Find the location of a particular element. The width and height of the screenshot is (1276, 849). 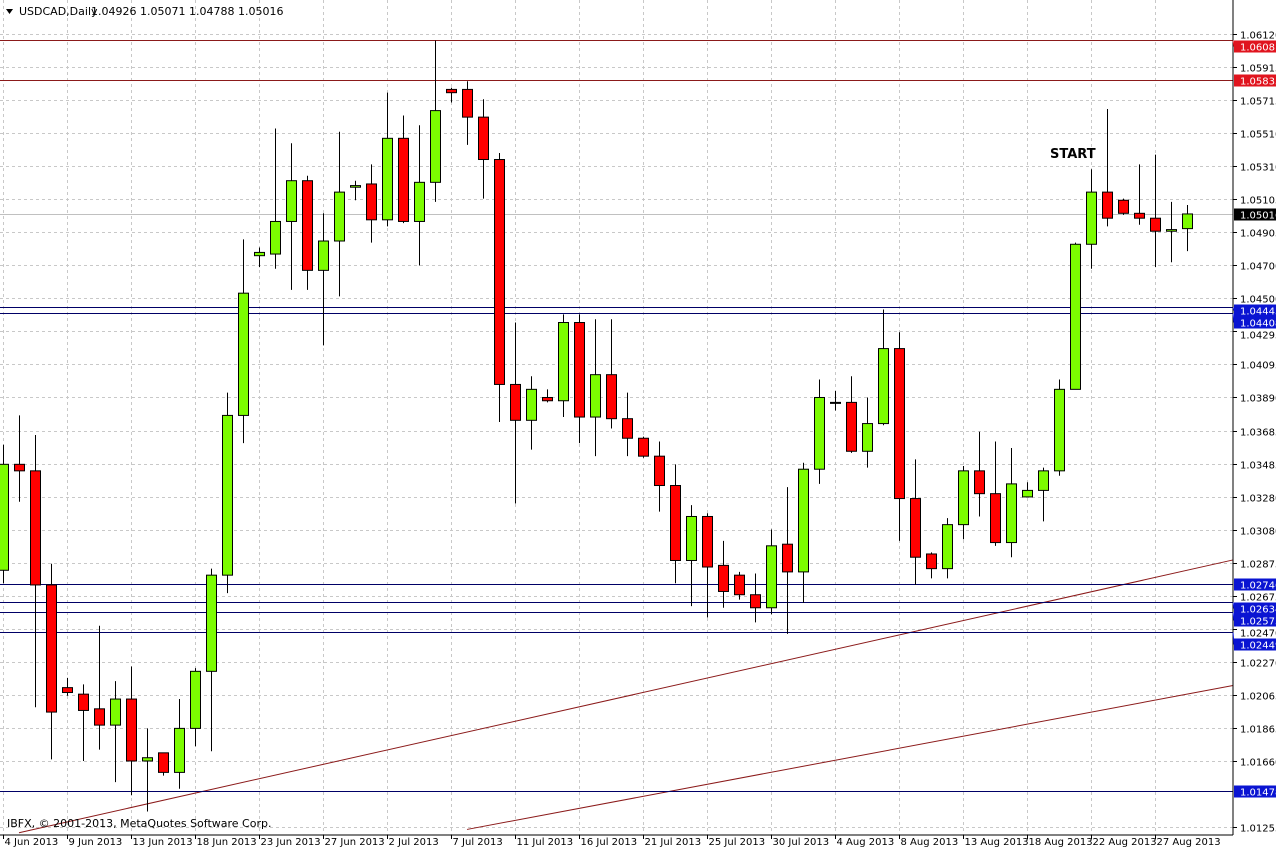

y-tick-label: 1.03890 is located at coordinates (1258, 399).